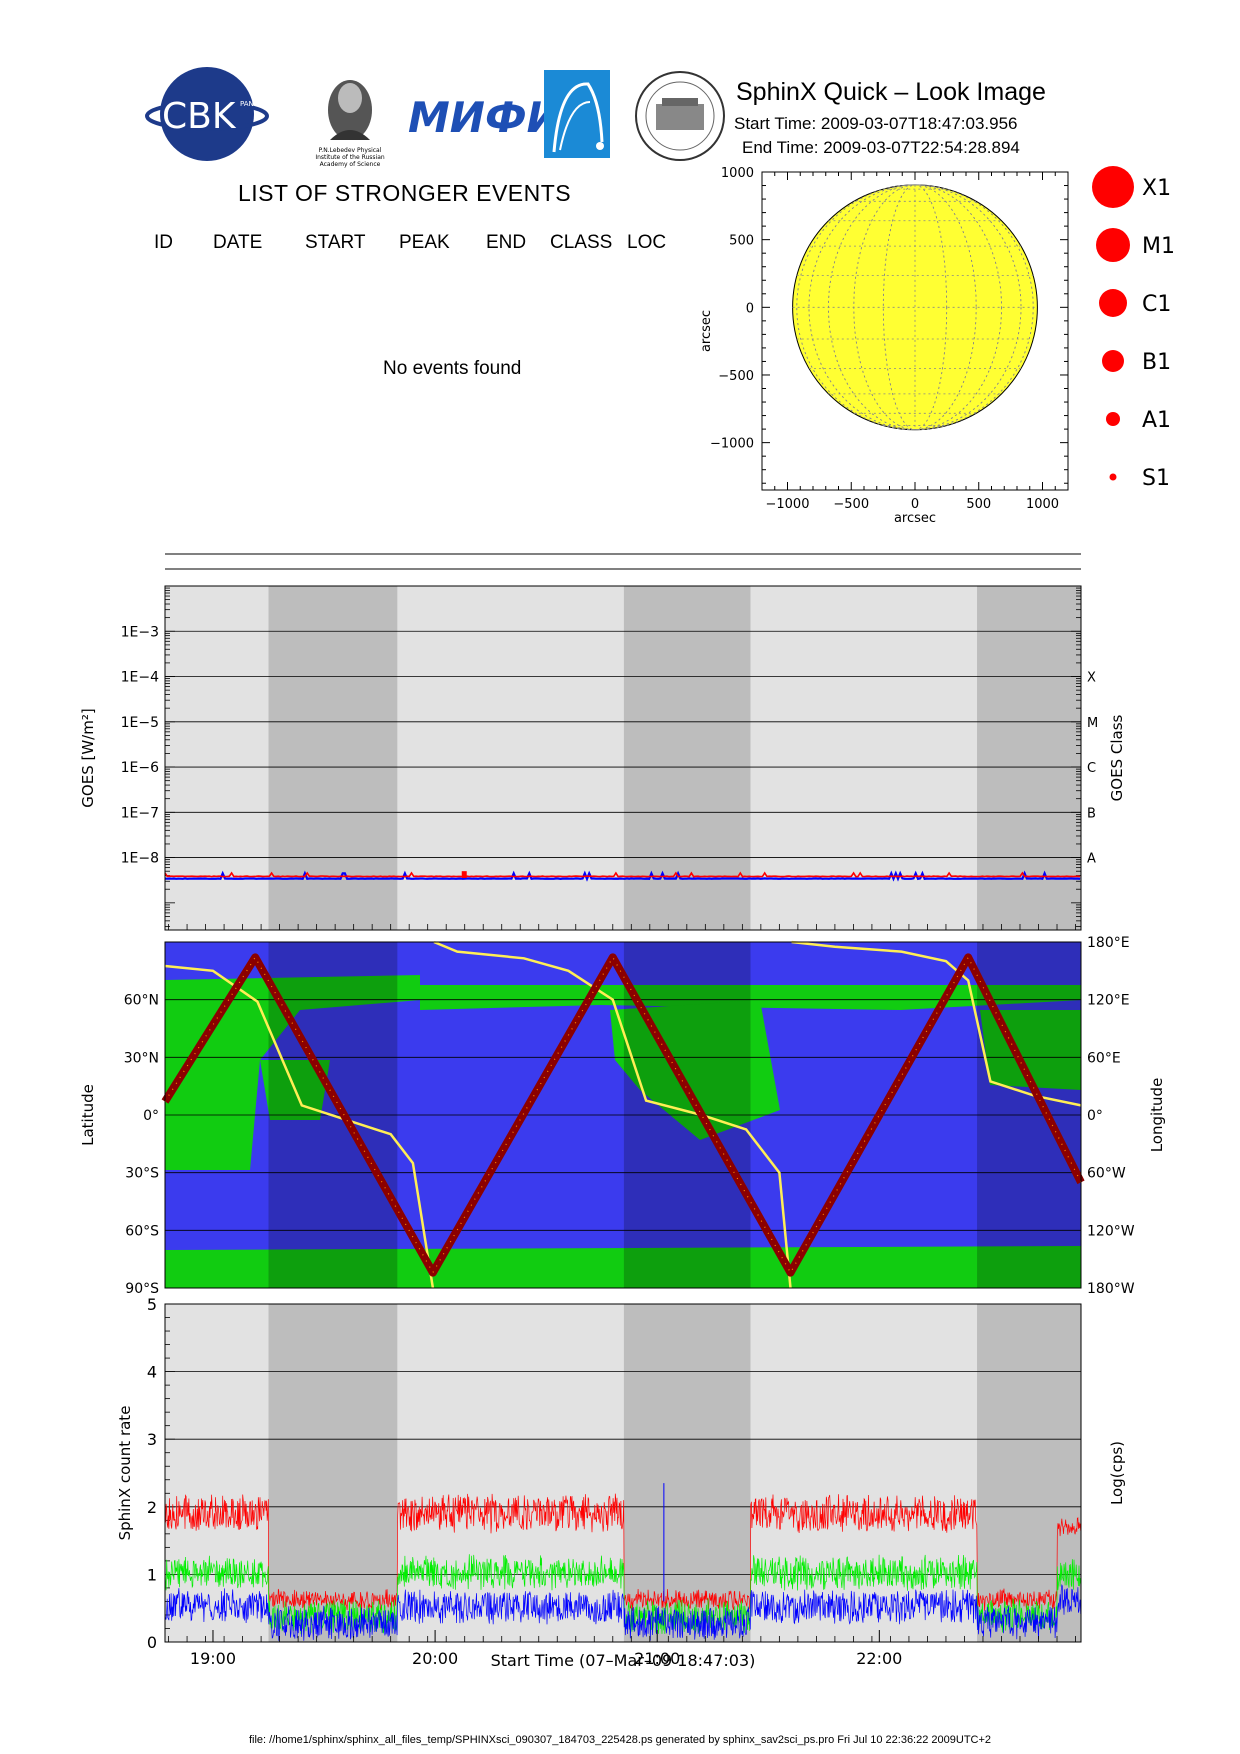  I want to click on col-date: DATE, so click(238, 242).